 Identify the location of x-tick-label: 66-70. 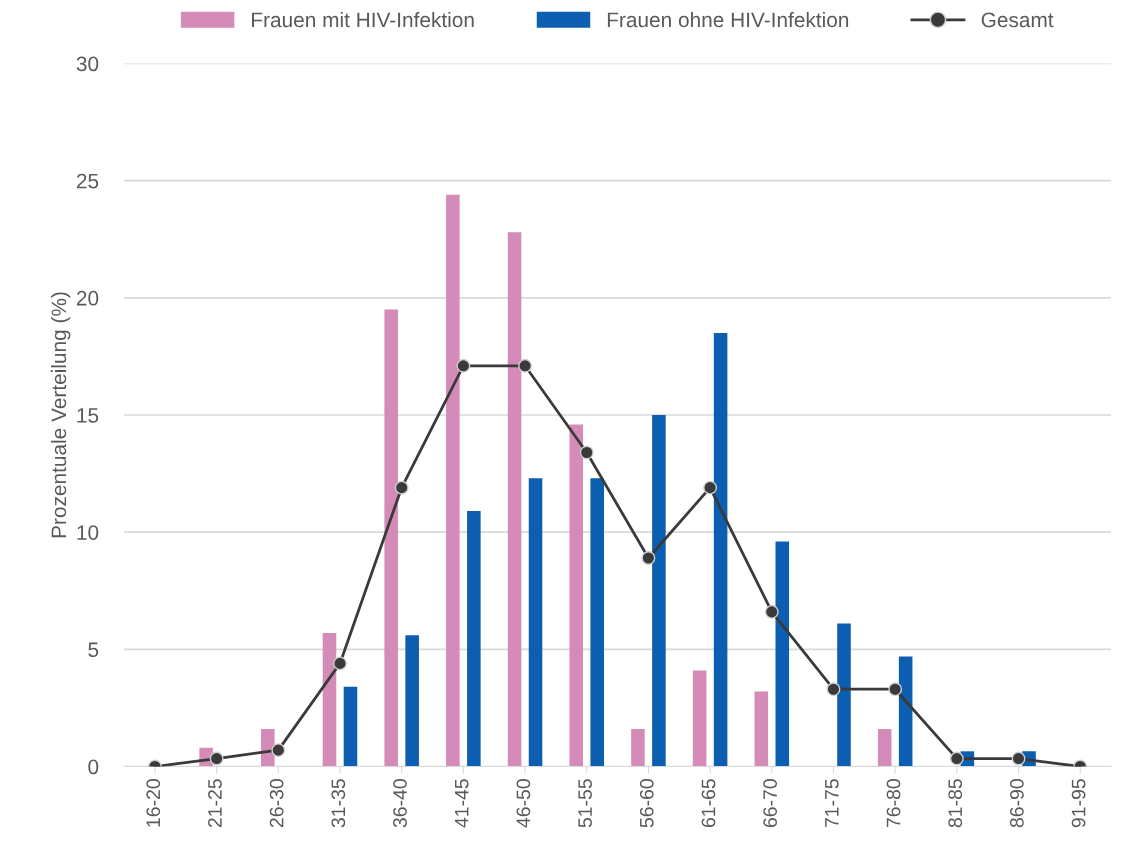
(770, 803).